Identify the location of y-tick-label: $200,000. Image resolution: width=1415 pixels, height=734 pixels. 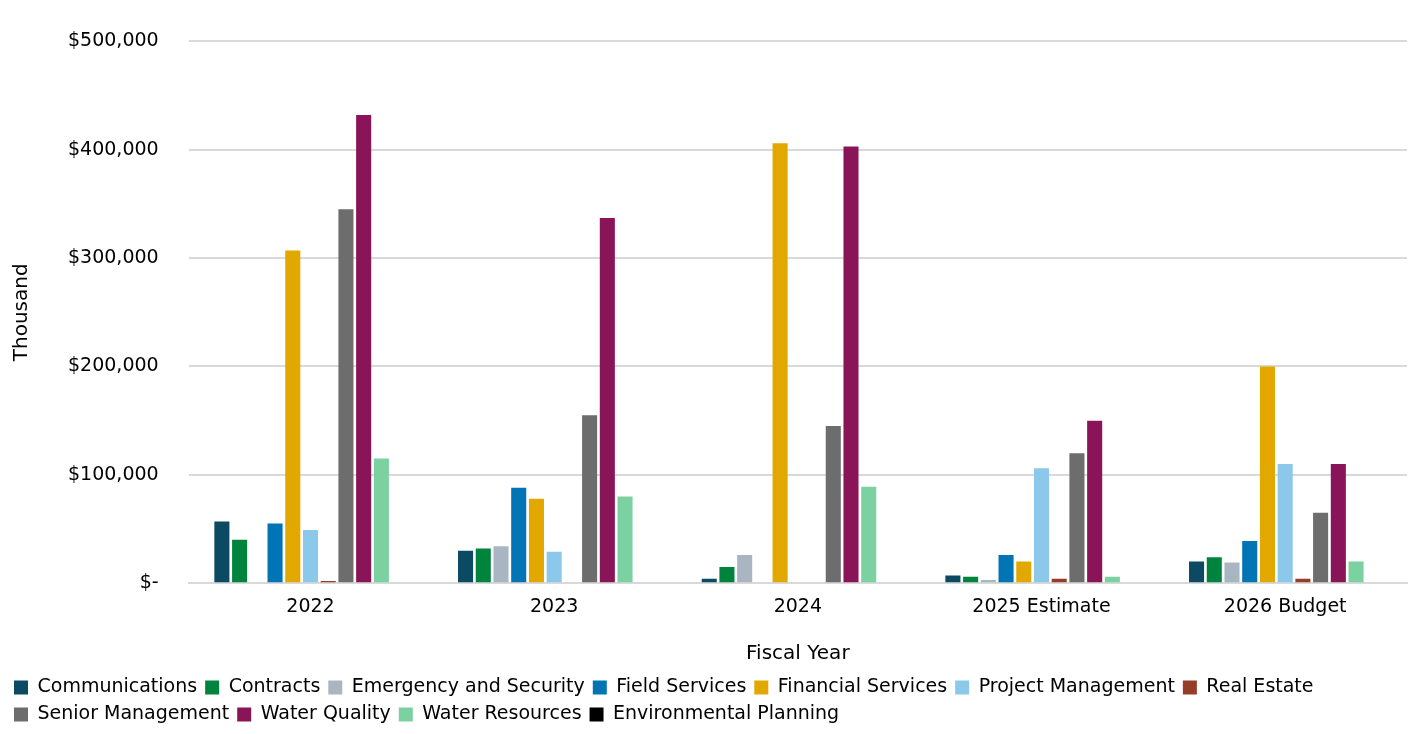
(113, 364).